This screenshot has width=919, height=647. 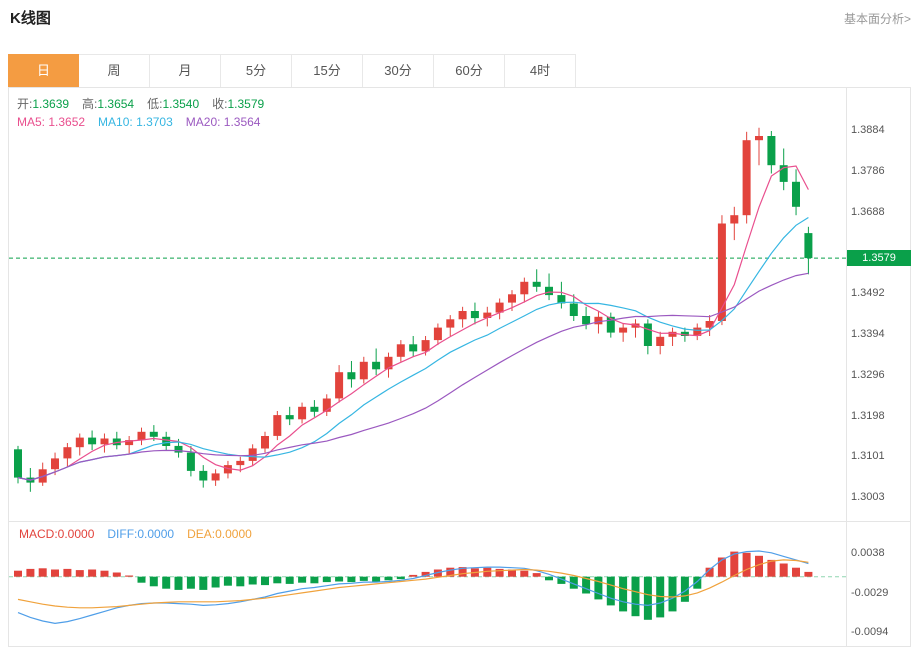 What do you see at coordinates (256, 71) in the screenshot?
I see `tab-5分: 5分` at bounding box center [256, 71].